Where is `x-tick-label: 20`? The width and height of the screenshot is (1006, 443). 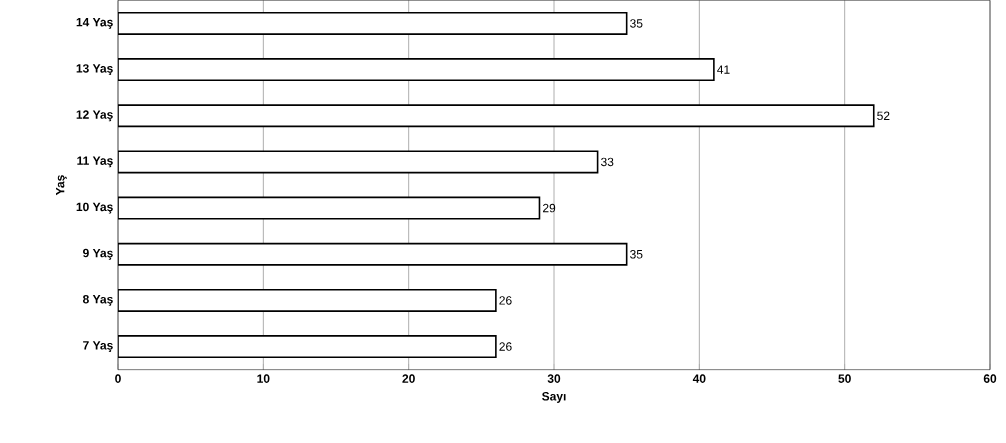
x-tick-label: 20 is located at coordinates (408, 378).